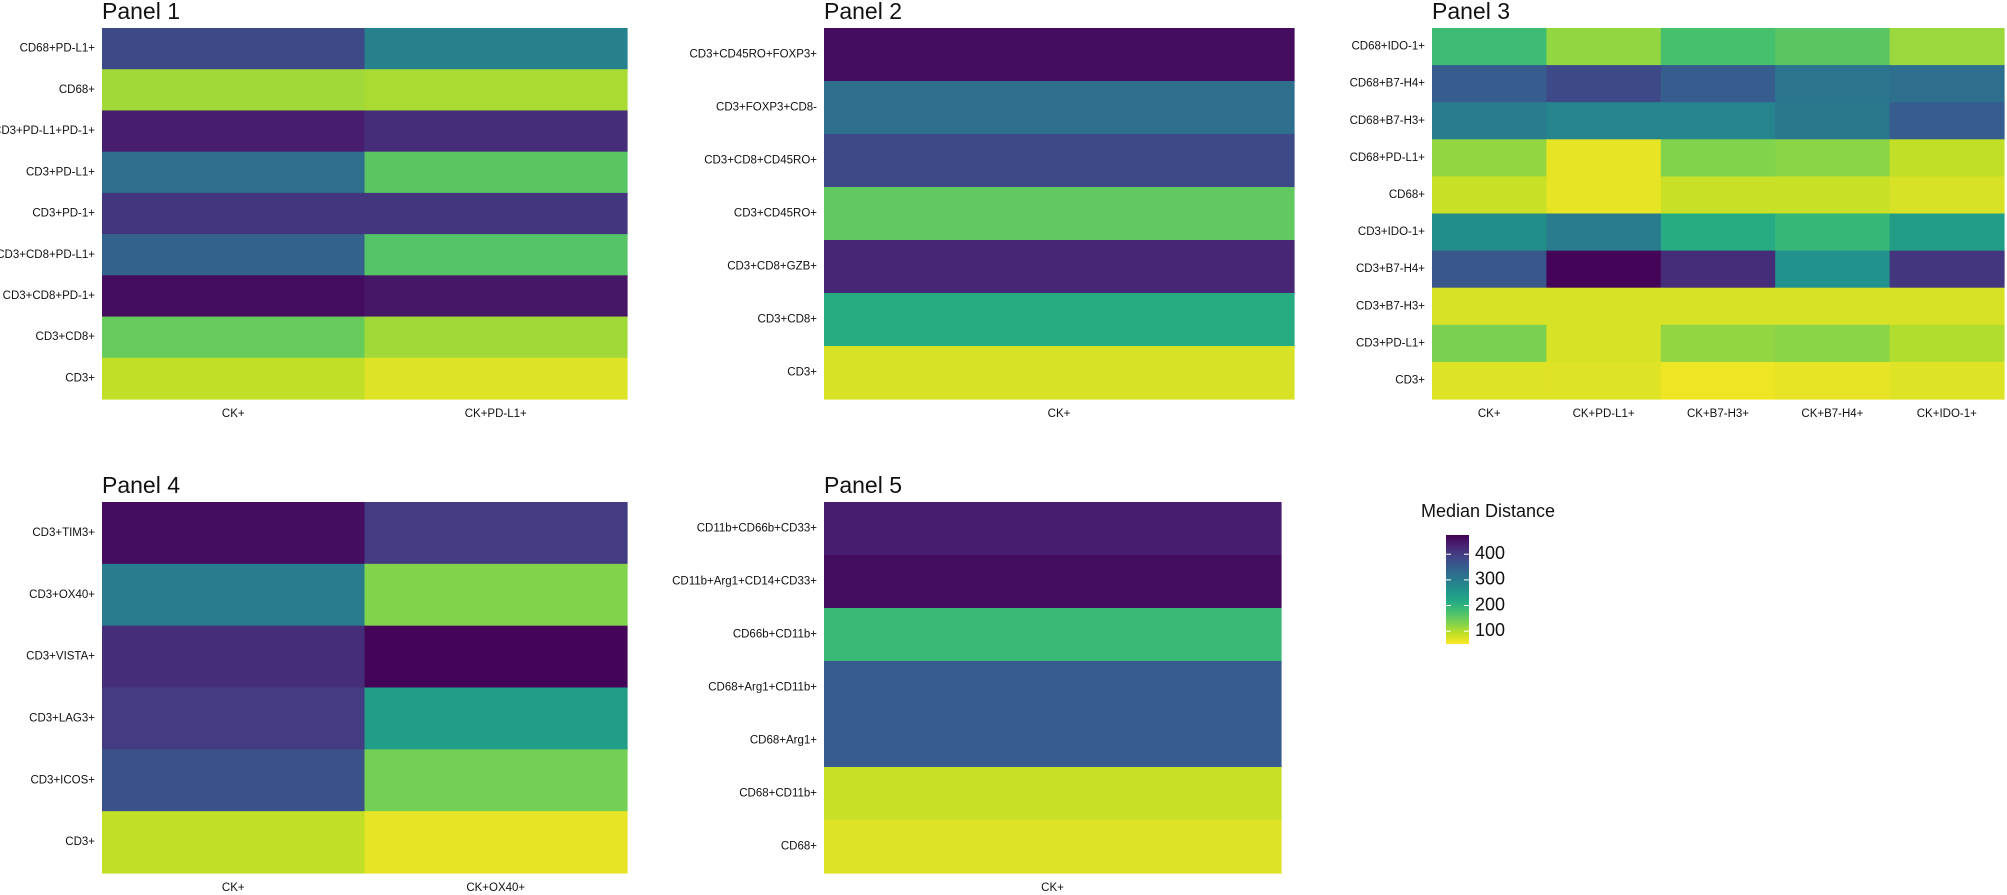 The width and height of the screenshot is (2007, 895). Describe the element at coordinates (141, 485) in the screenshot. I see `panel-title: Panel 4` at that location.